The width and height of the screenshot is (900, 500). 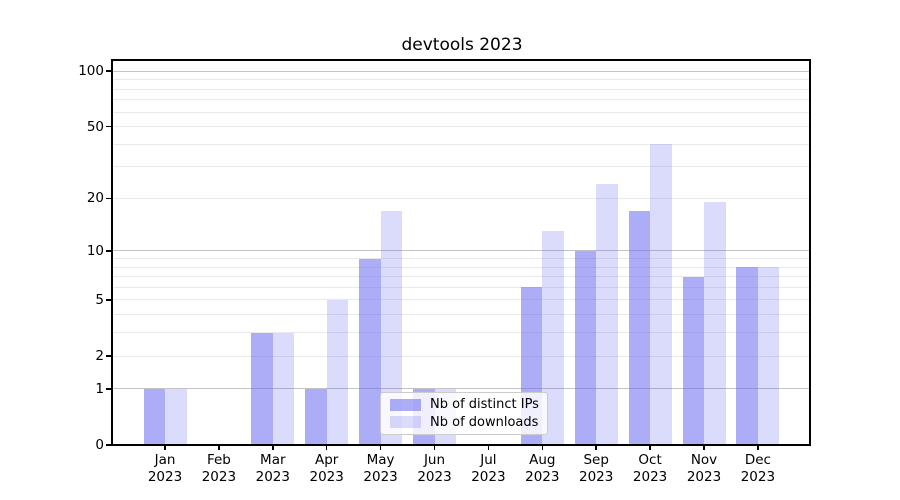 What do you see at coordinates (810, 252) in the screenshot?
I see `axis-spine-right` at bounding box center [810, 252].